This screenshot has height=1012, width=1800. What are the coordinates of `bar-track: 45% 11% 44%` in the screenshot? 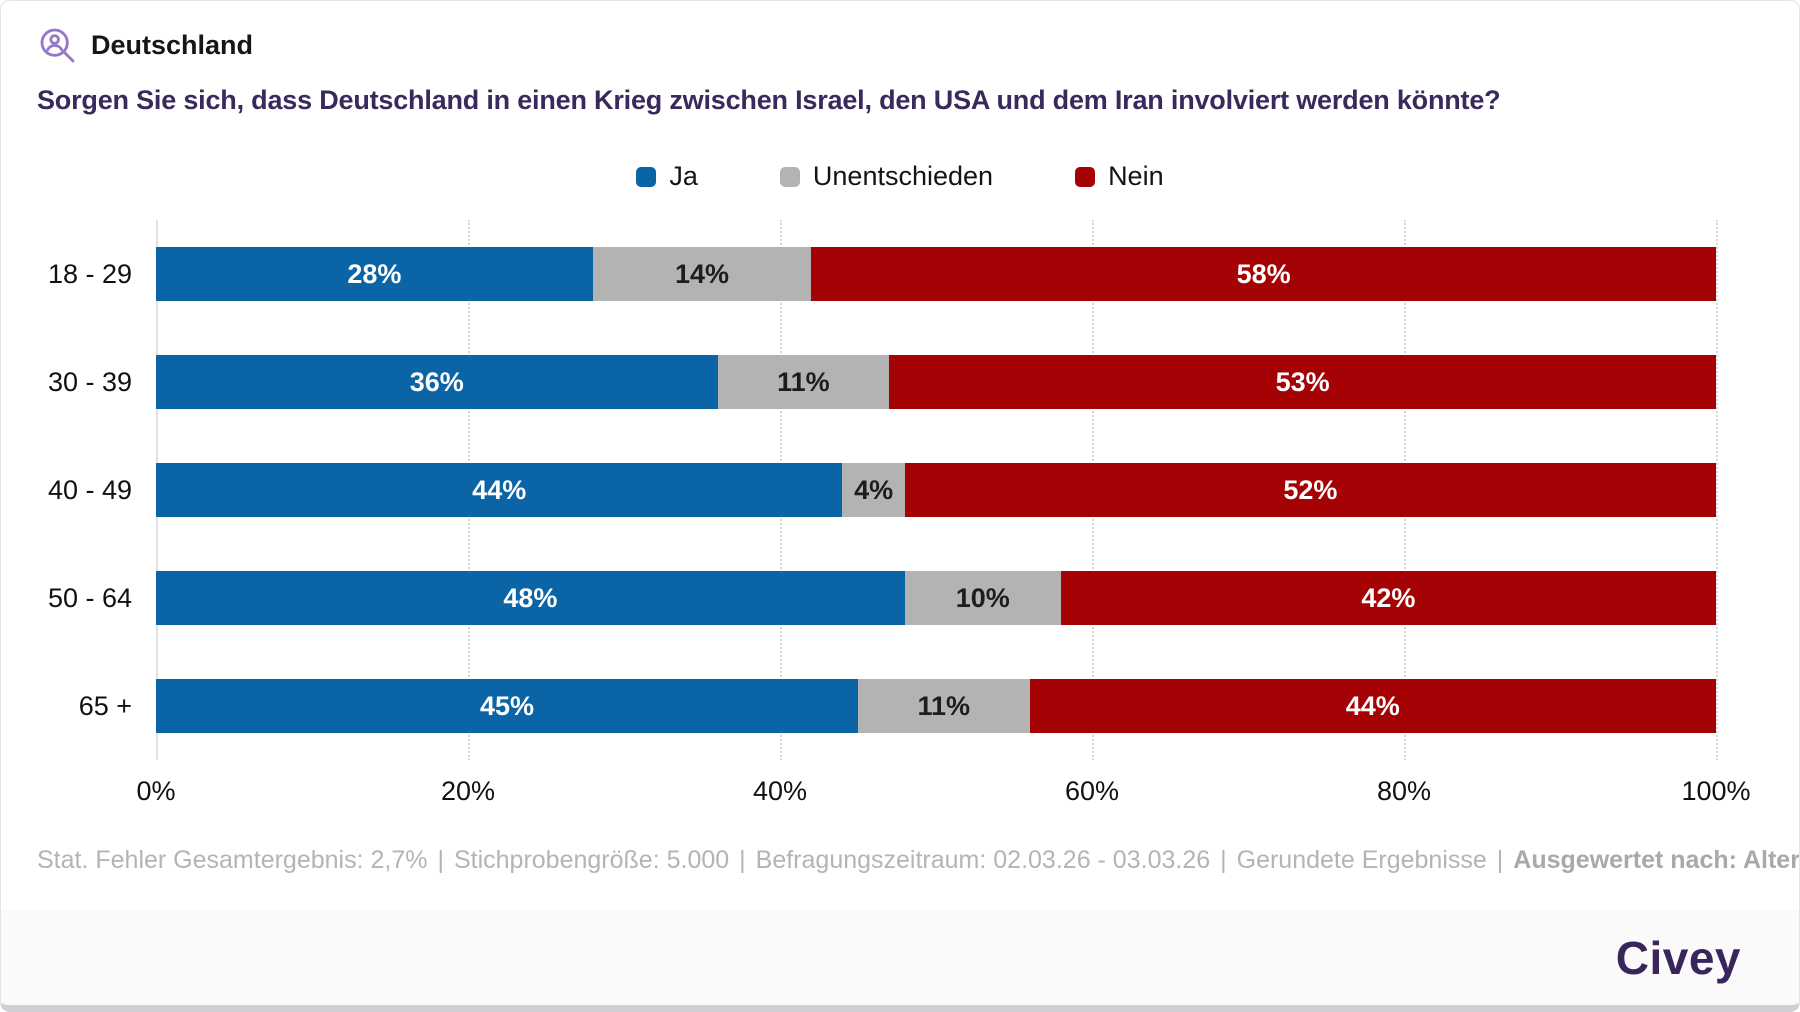 It's located at (936, 706).